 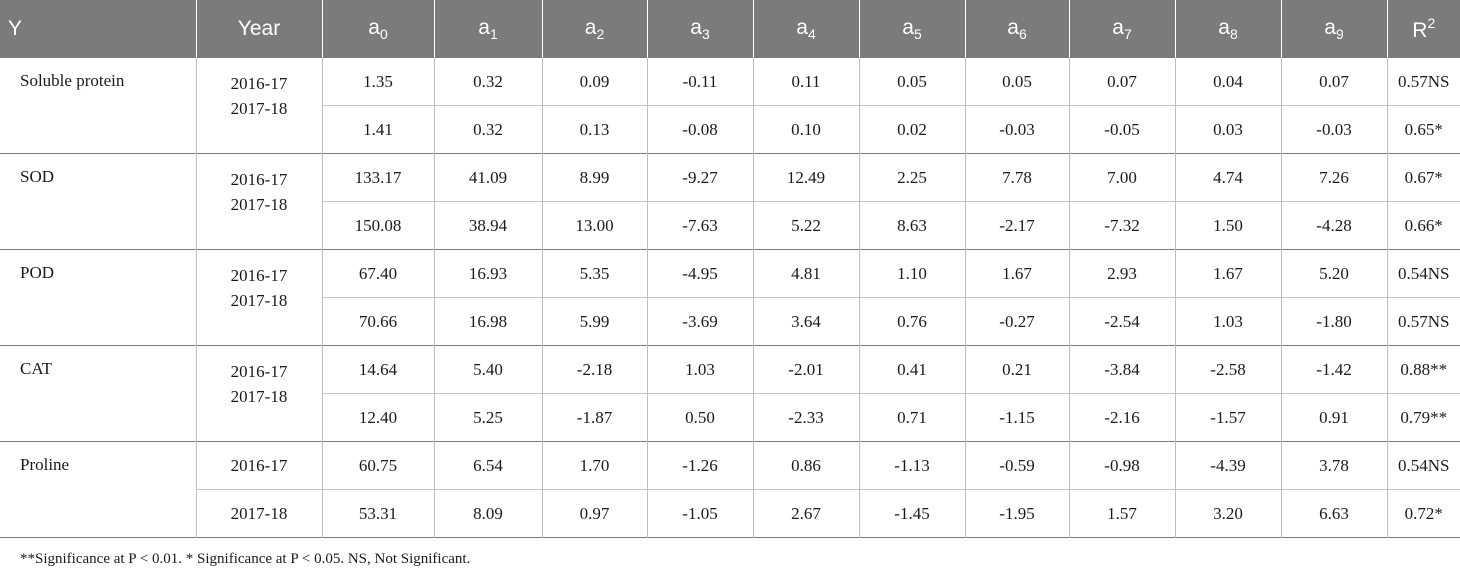 What do you see at coordinates (1334, 369) in the screenshot?
I see `coeff-cell: -1.42` at bounding box center [1334, 369].